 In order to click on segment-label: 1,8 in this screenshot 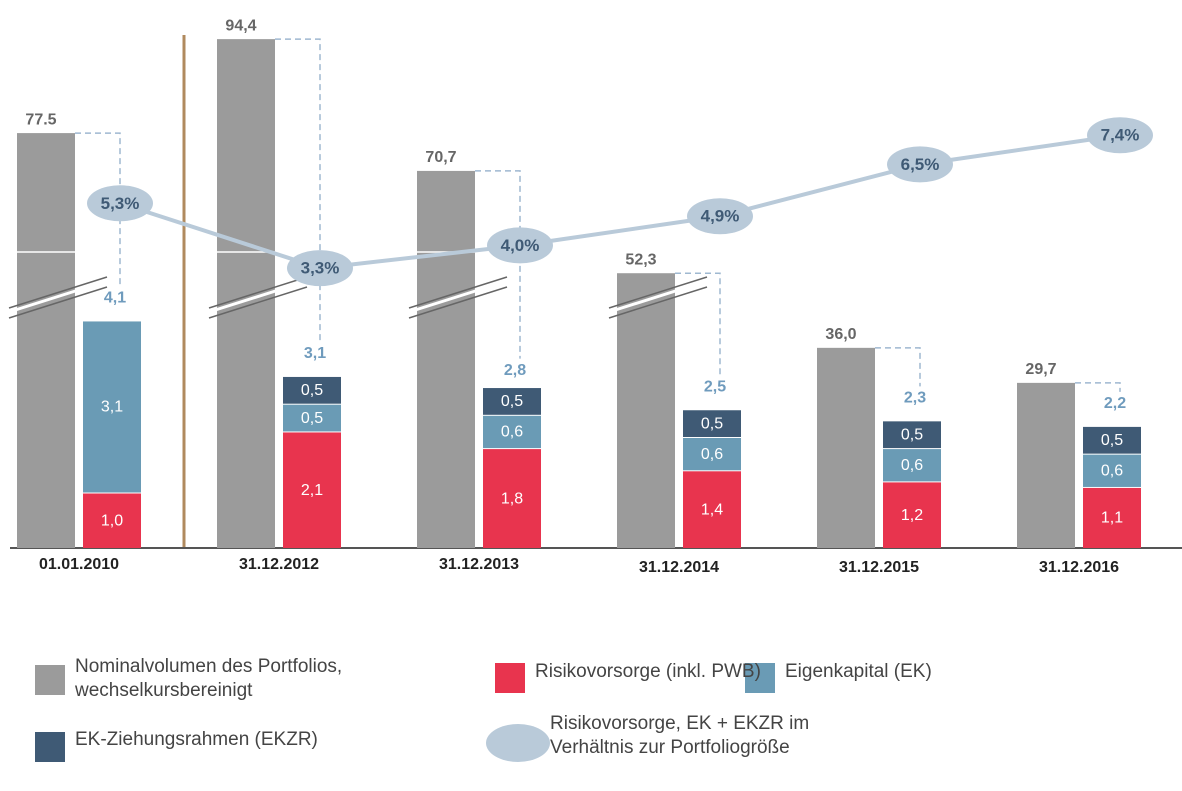, I will do `click(512, 498)`.